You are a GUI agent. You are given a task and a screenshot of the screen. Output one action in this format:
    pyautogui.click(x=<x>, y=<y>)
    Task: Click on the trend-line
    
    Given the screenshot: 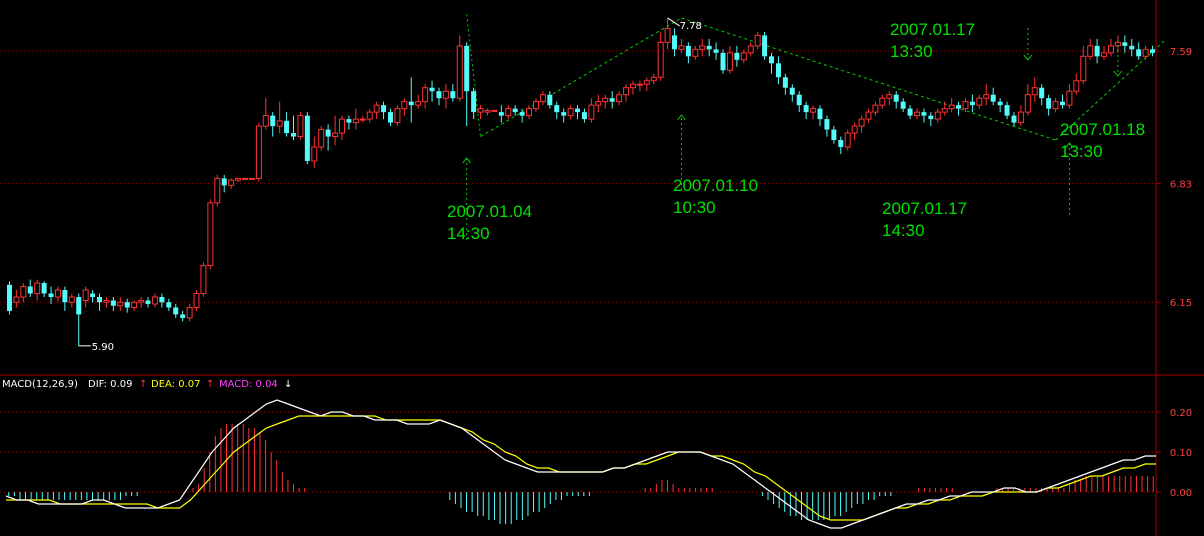 What is the action you would take?
    pyautogui.click(x=581, y=77)
    